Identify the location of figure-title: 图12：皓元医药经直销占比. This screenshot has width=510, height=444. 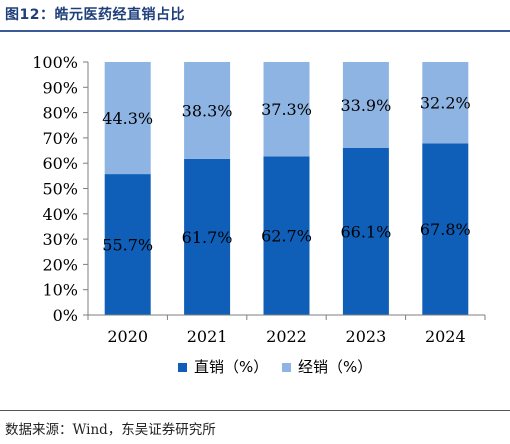
(95, 15).